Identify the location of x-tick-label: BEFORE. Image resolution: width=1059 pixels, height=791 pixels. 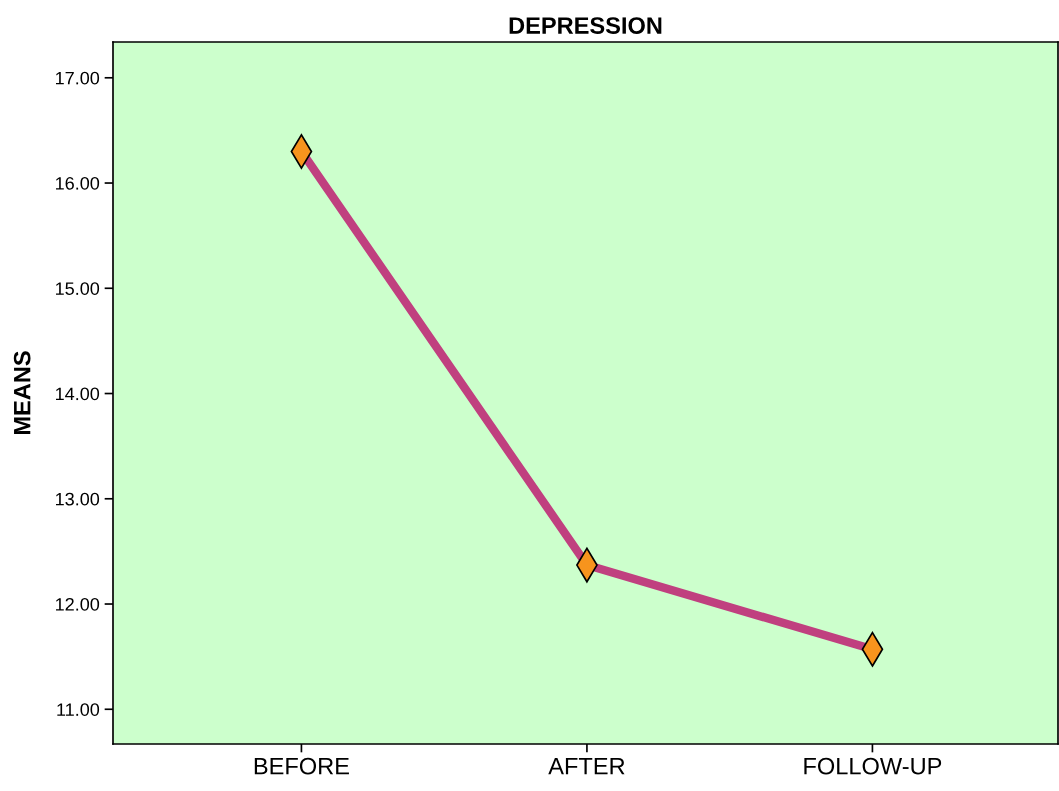
(301, 766).